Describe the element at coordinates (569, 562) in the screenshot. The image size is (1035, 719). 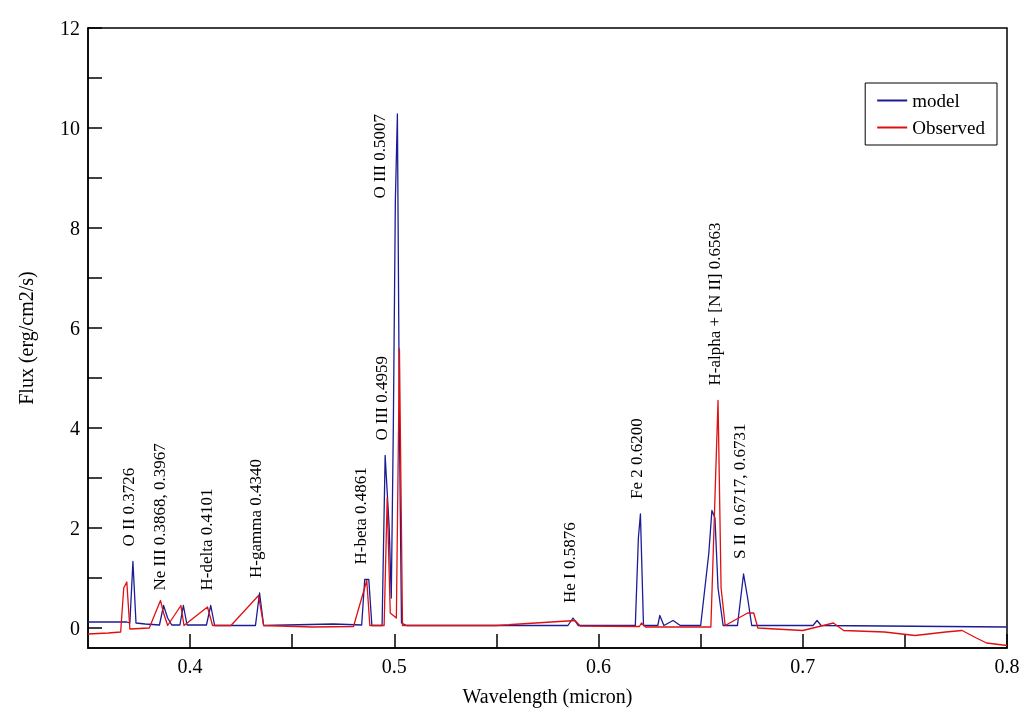
I see `annotation: He I 0.5876` at that location.